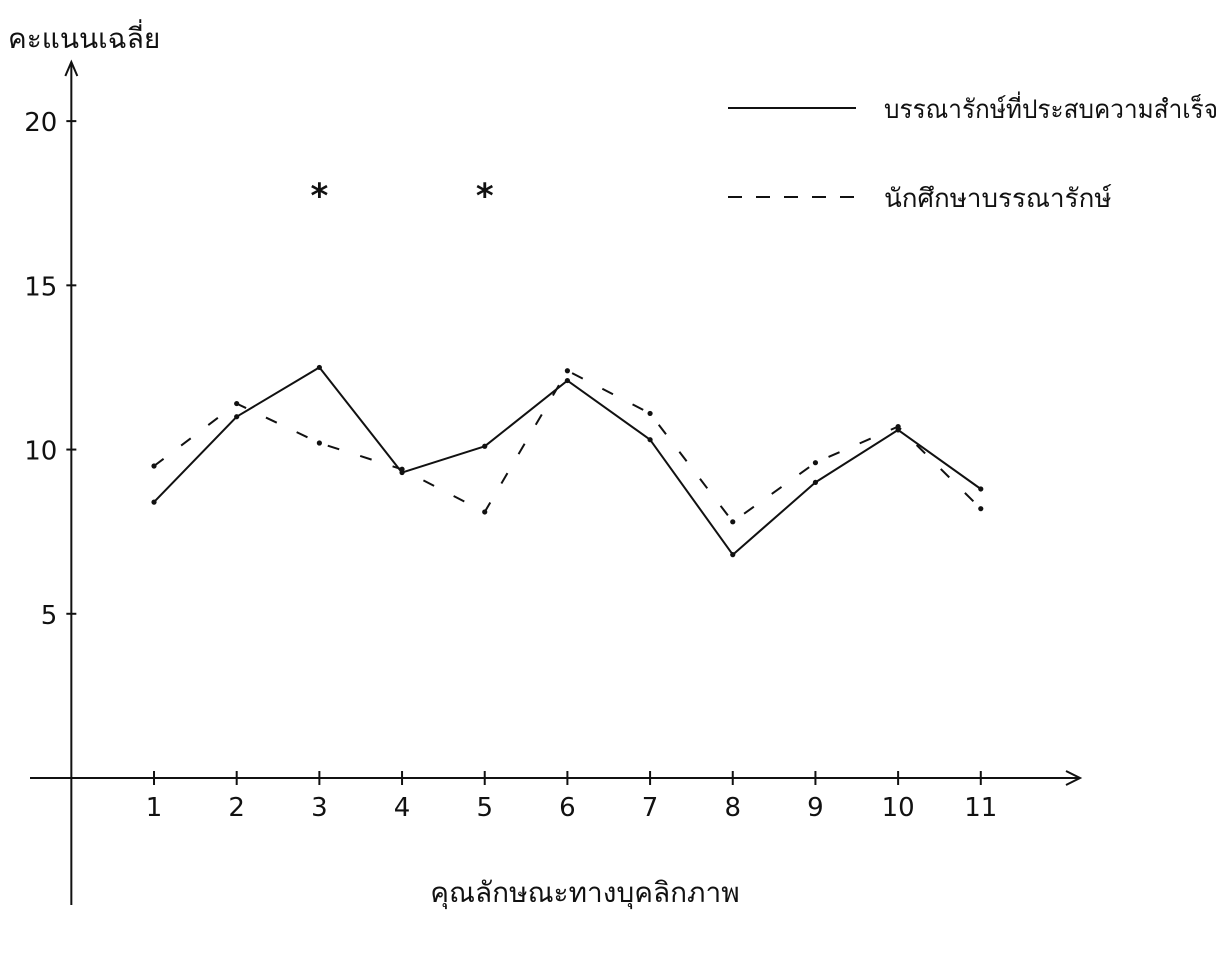  I want to click on x-tick-label: 1, so click(154, 808).